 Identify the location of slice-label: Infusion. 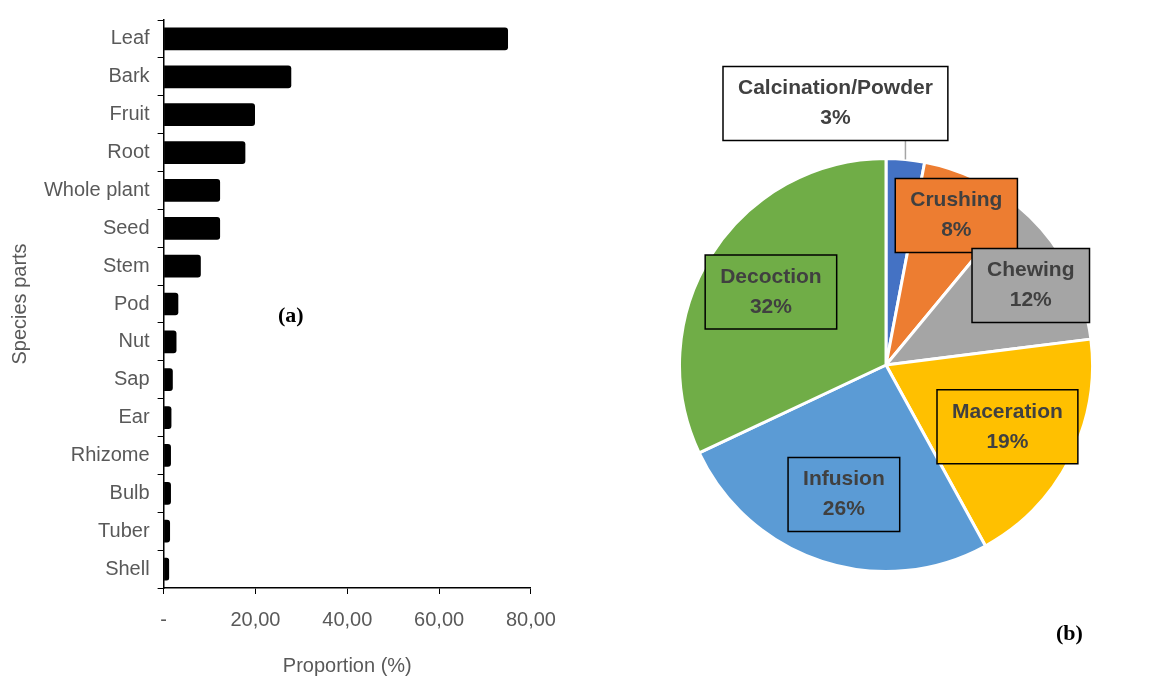
(844, 478).